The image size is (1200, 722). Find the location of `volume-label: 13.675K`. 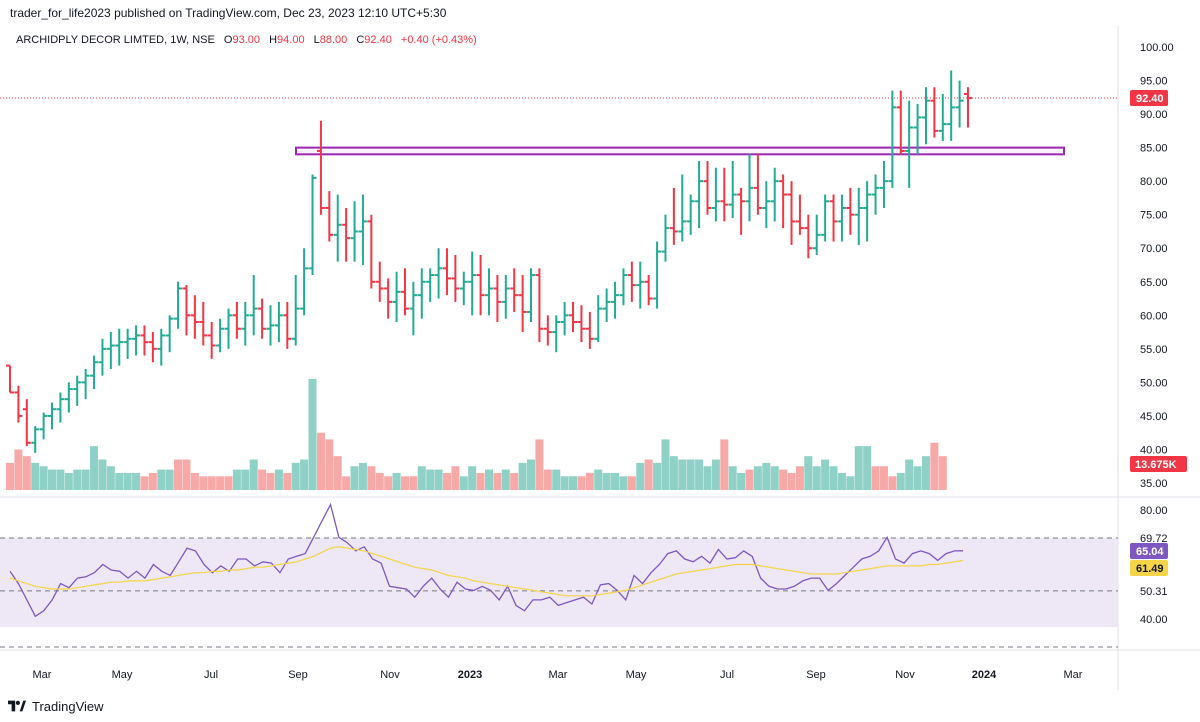

volume-label: 13.675K is located at coordinates (1156, 465).